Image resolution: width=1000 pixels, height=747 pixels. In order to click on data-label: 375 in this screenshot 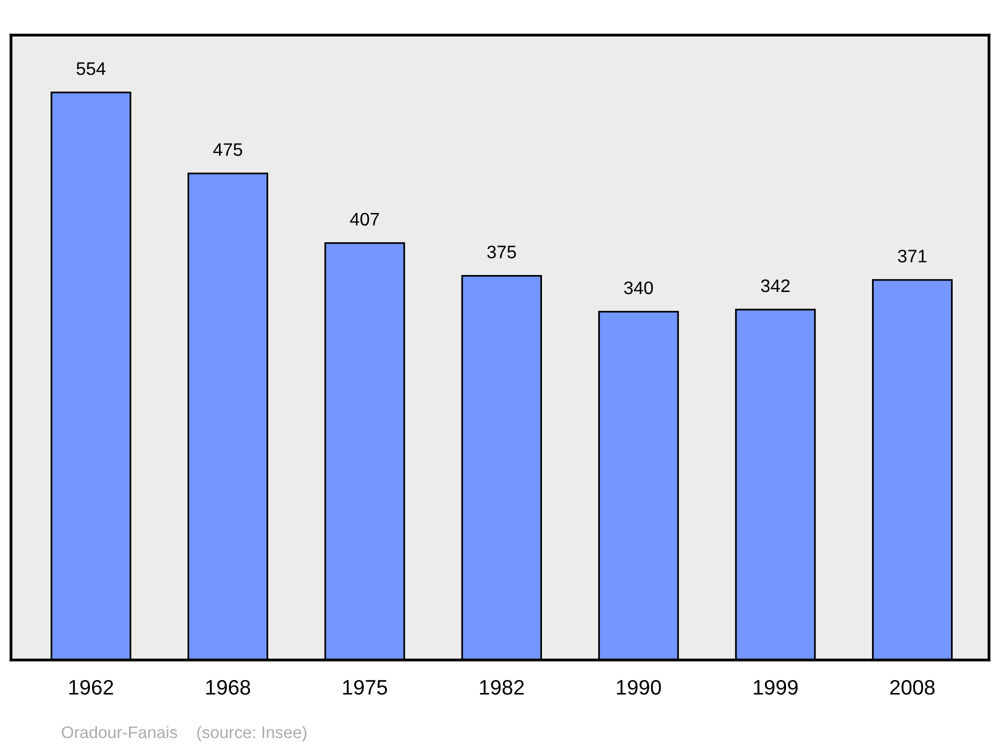, I will do `click(501, 252)`.